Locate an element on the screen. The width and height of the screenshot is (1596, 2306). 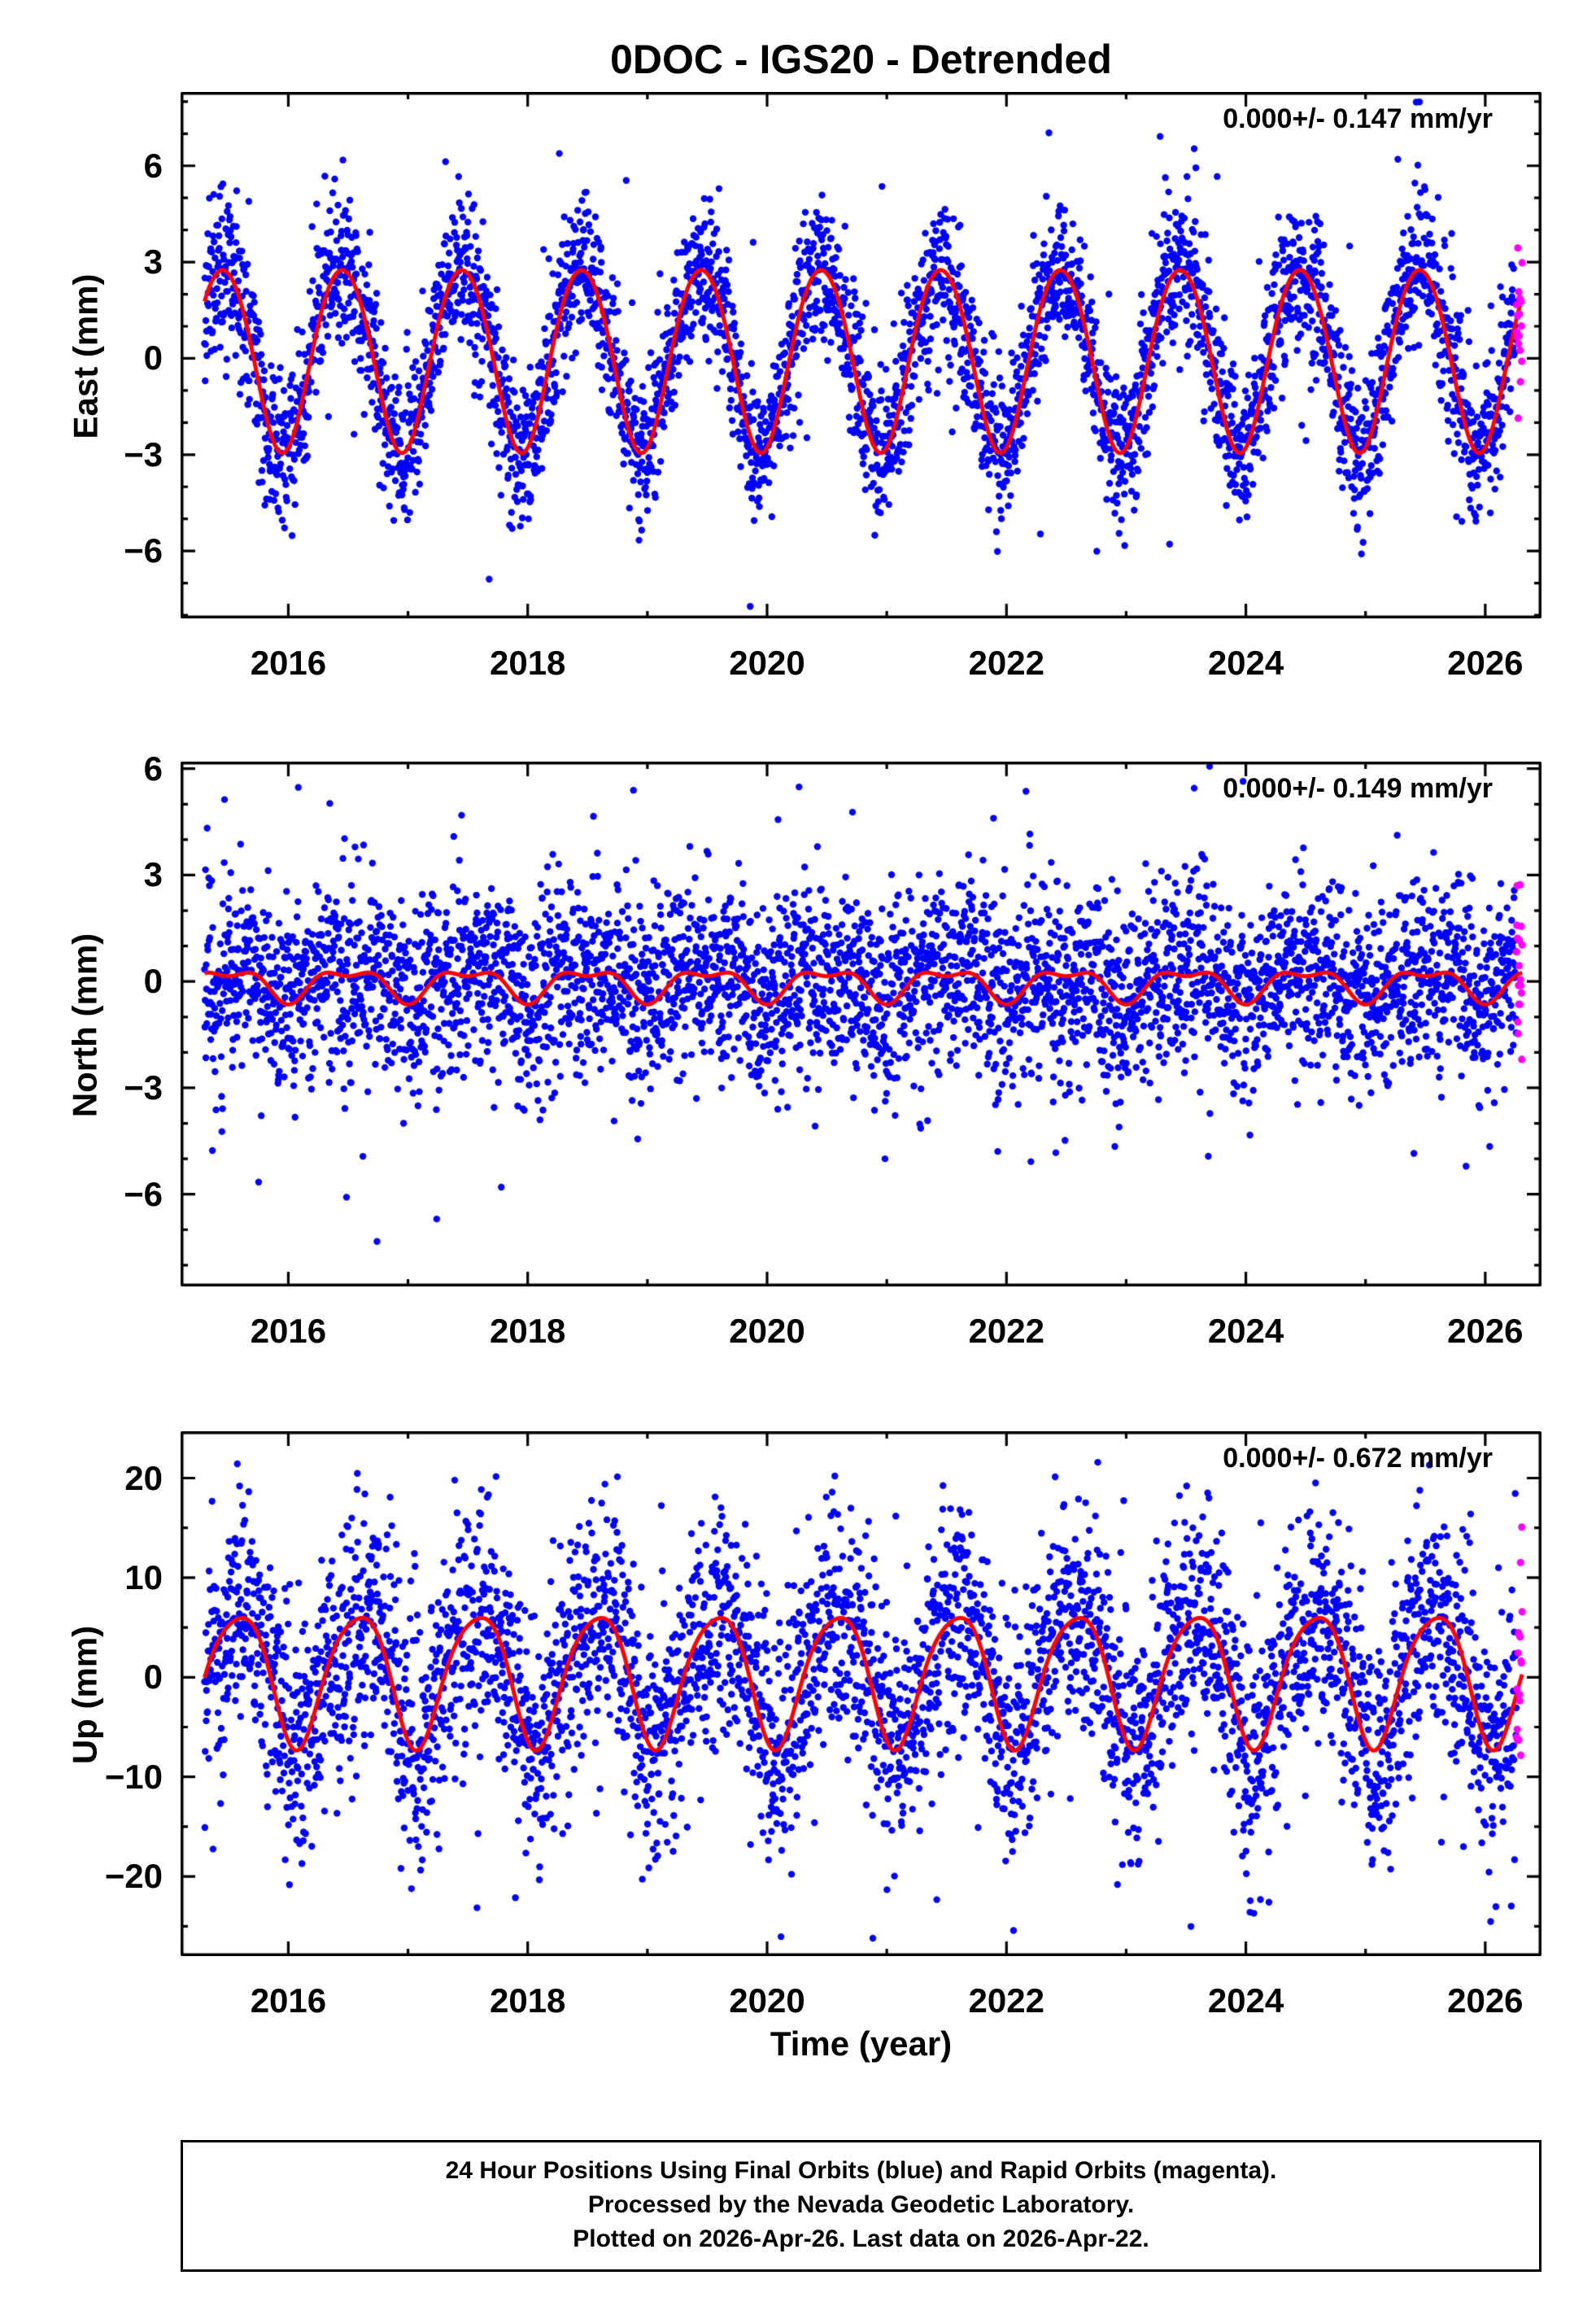
up-rate-annotation: 0.000+/- 0.672 mm/yr is located at coordinates (1358, 1458).